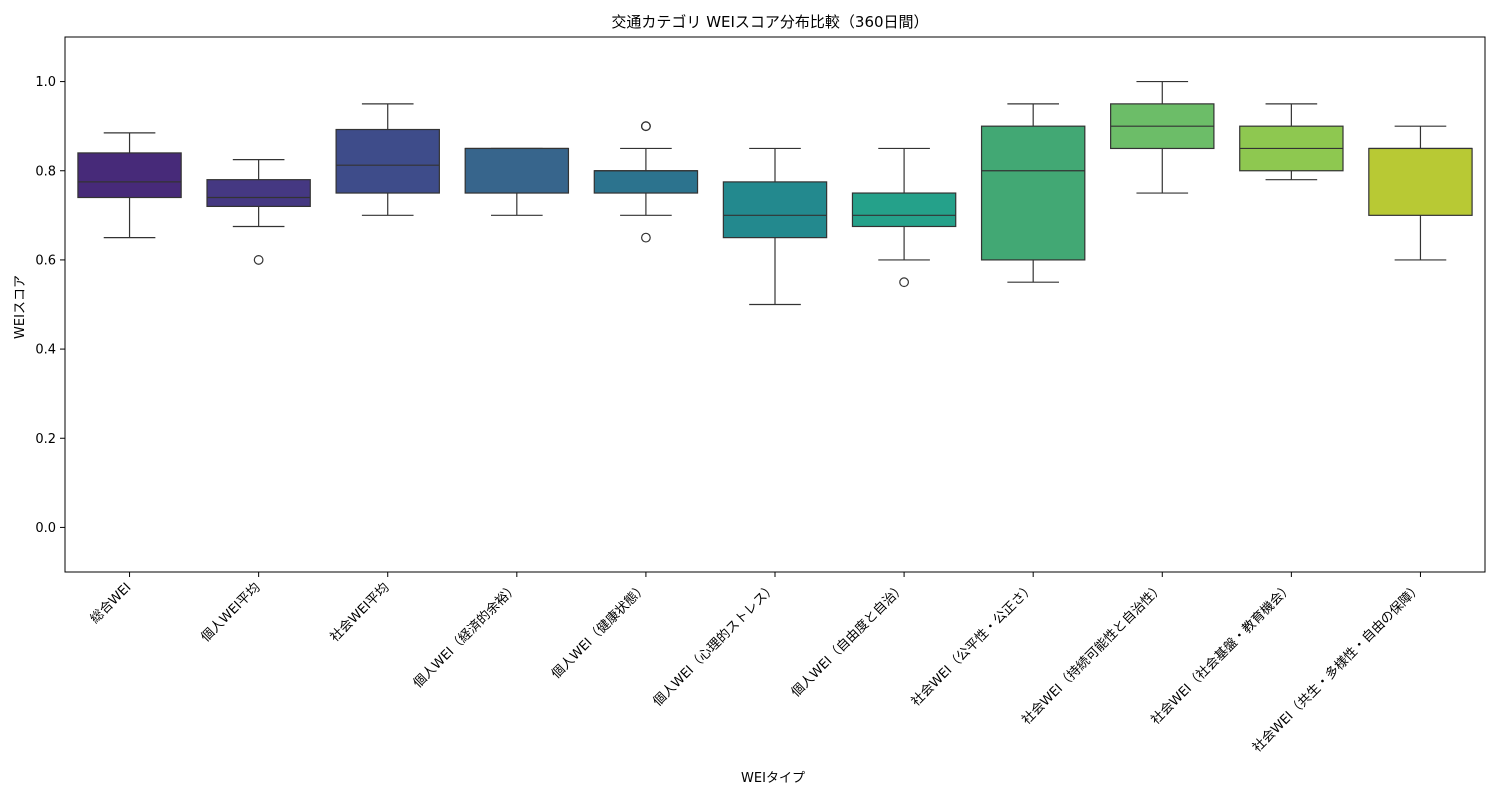  What do you see at coordinates (230, 612) in the screenshot?
I see `x-tick-label: 個人WEI平均` at bounding box center [230, 612].